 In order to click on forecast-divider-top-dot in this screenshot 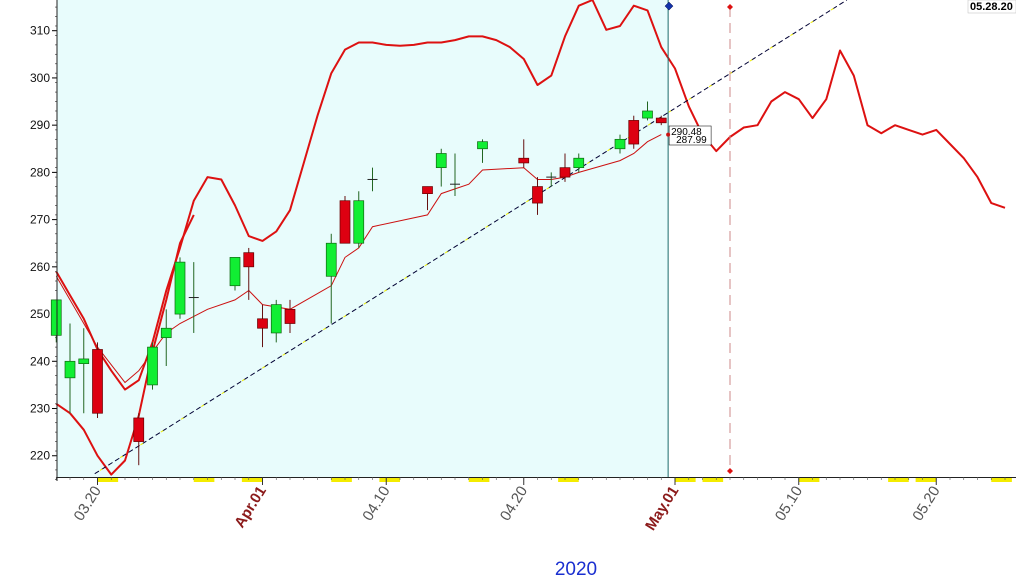, I will do `click(730, 7)`.